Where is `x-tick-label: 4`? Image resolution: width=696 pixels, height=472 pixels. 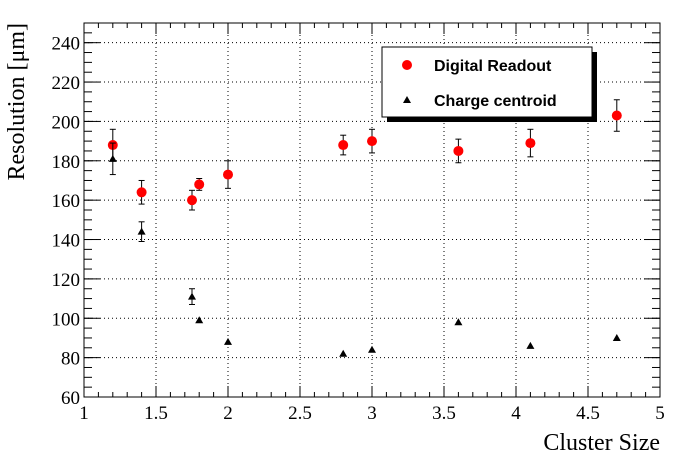
x-tick-label: 4 is located at coordinates (516, 413).